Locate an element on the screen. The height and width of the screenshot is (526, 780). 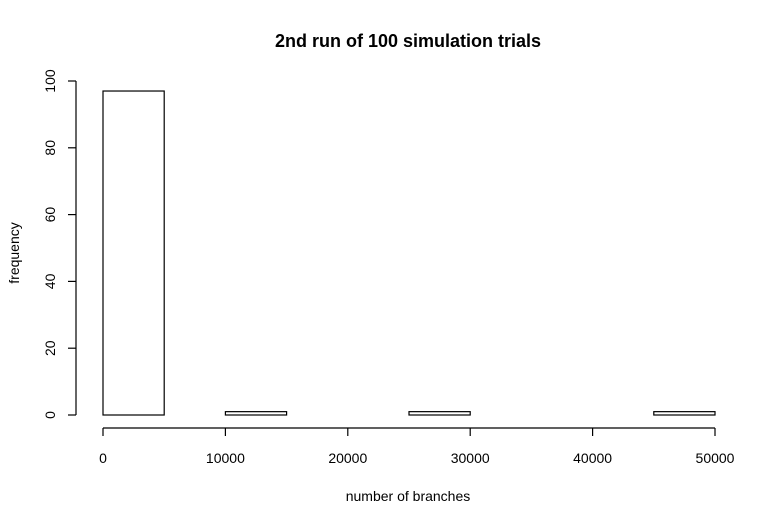
chart-title: 2nd run of 100 simulation trials is located at coordinates (408, 41).